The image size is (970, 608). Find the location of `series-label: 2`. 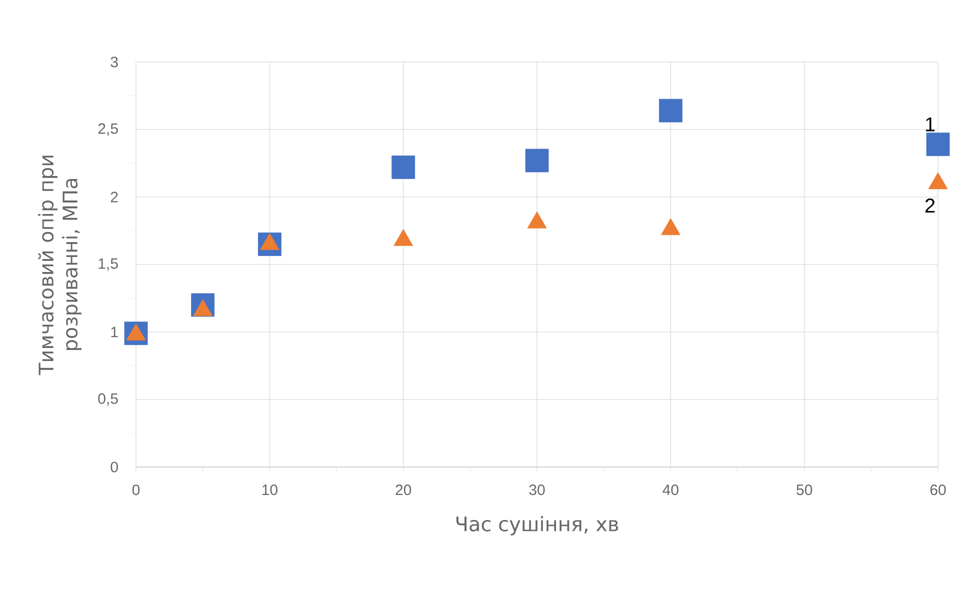

series-label: 2 is located at coordinates (930, 205).